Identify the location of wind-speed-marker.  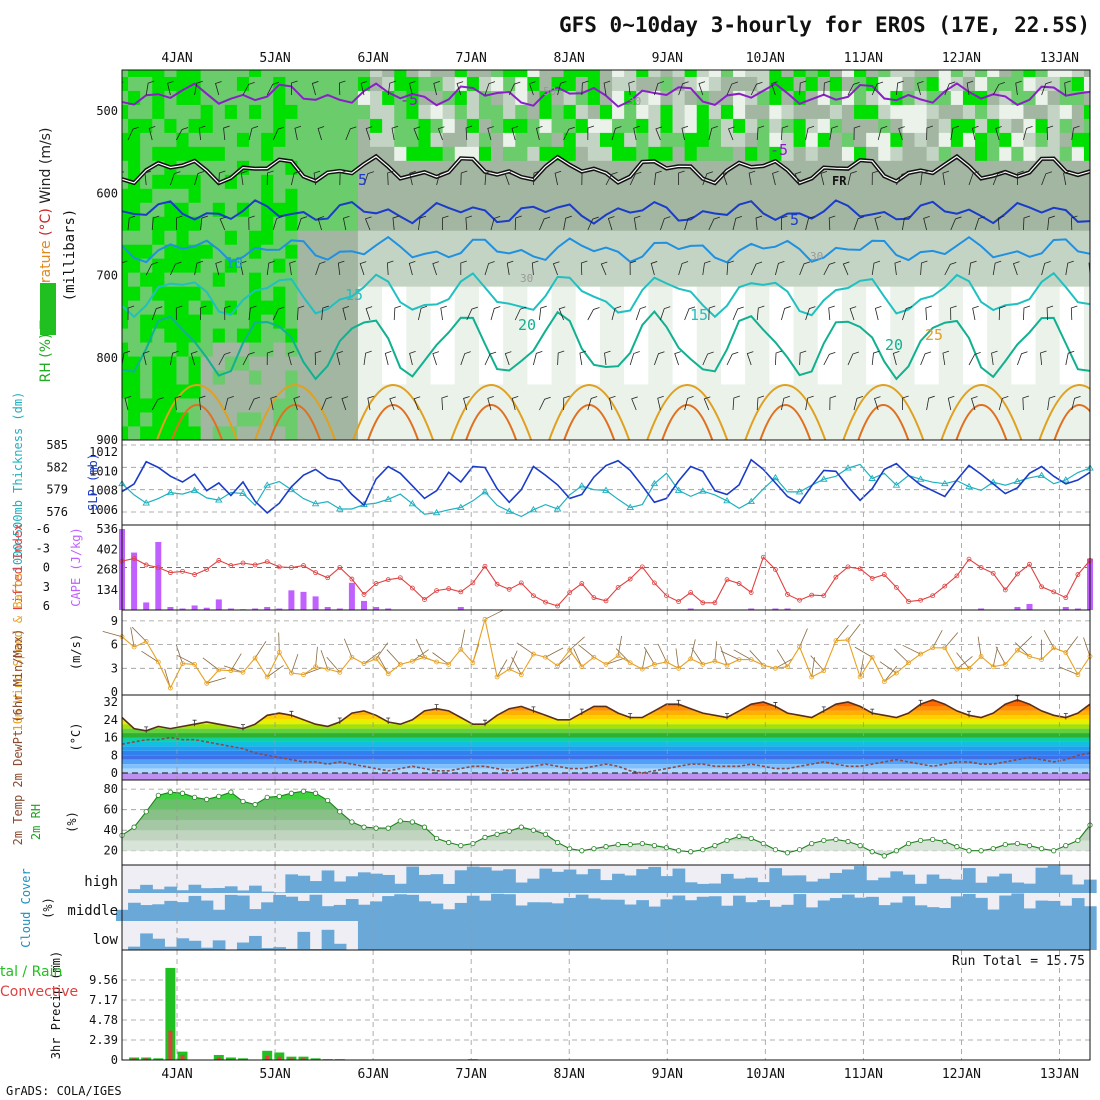
(473, 663).